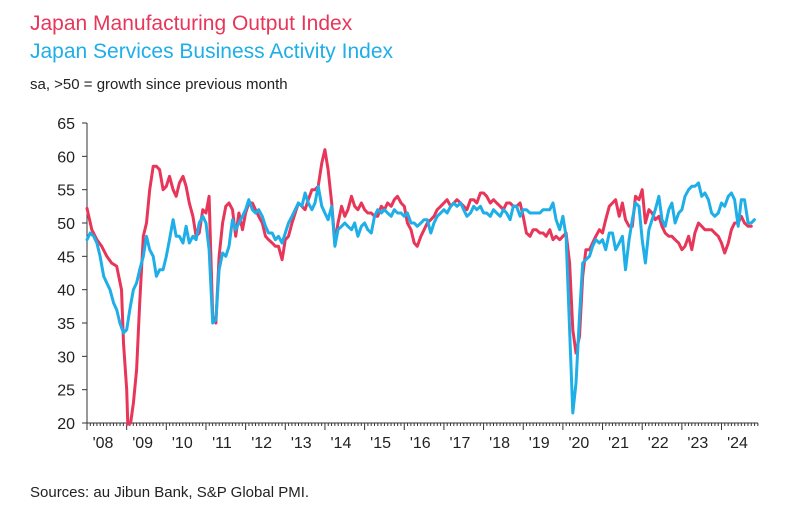  What do you see at coordinates (66, 357) in the screenshot?
I see `y-tick-label: 30` at bounding box center [66, 357].